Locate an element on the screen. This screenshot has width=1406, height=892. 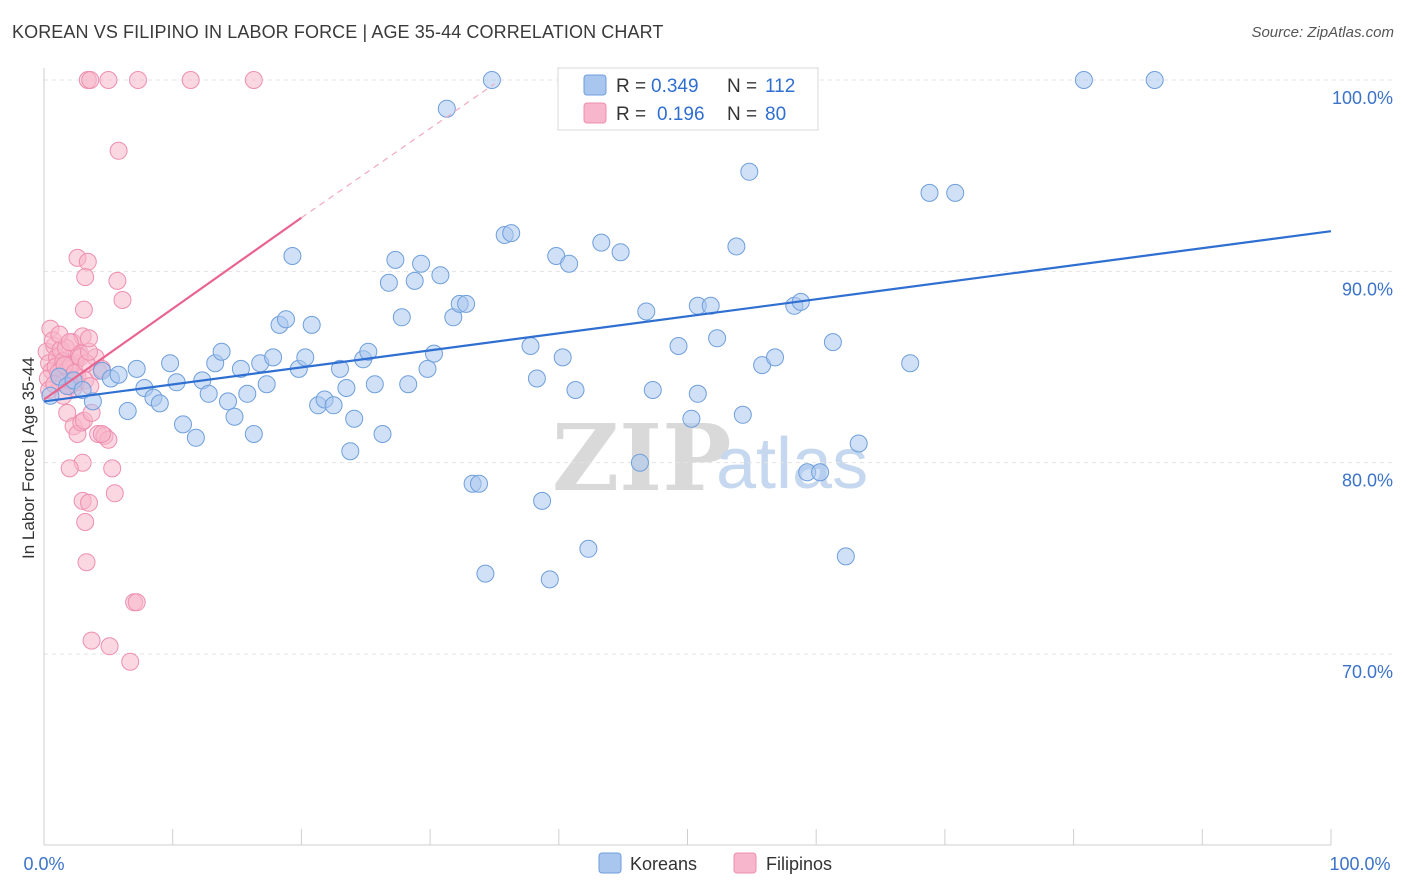
x-axis-ticks is located at coordinates (687, 837).